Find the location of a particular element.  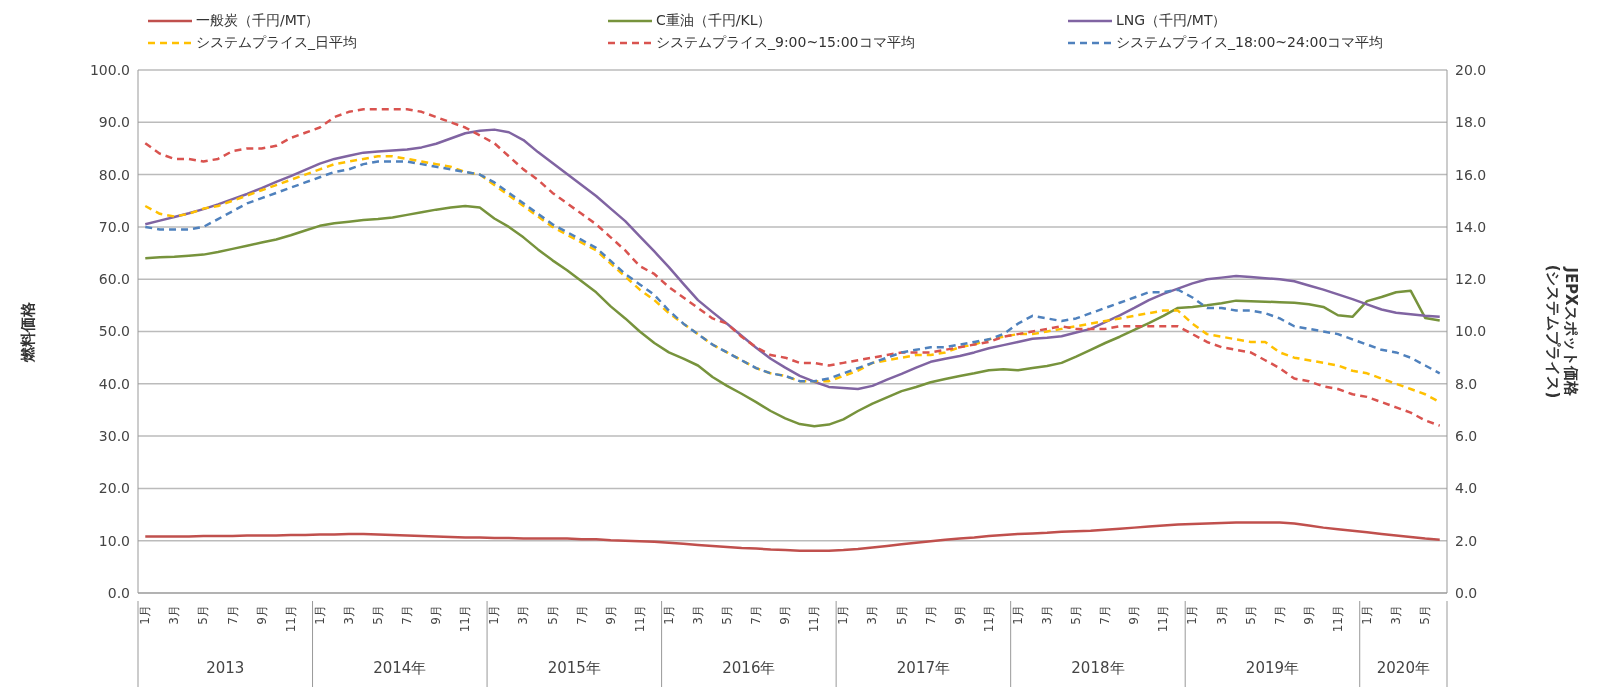

y2-tick-label: 6.0 is located at coordinates (1466, 436).